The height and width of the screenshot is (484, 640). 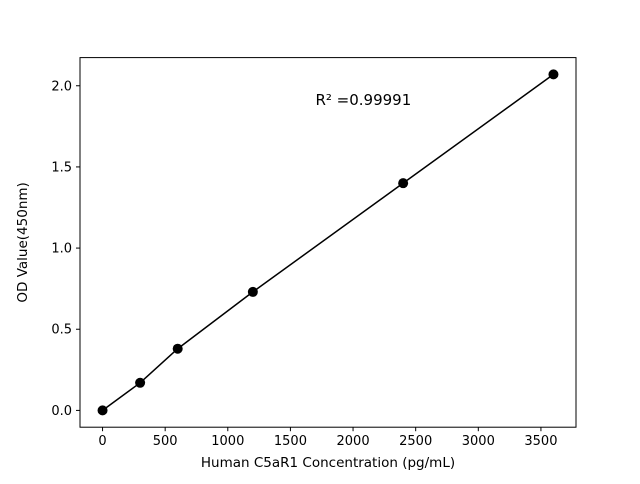 I want to click on x-tick-label: 2500, so click(x=415, y=441).